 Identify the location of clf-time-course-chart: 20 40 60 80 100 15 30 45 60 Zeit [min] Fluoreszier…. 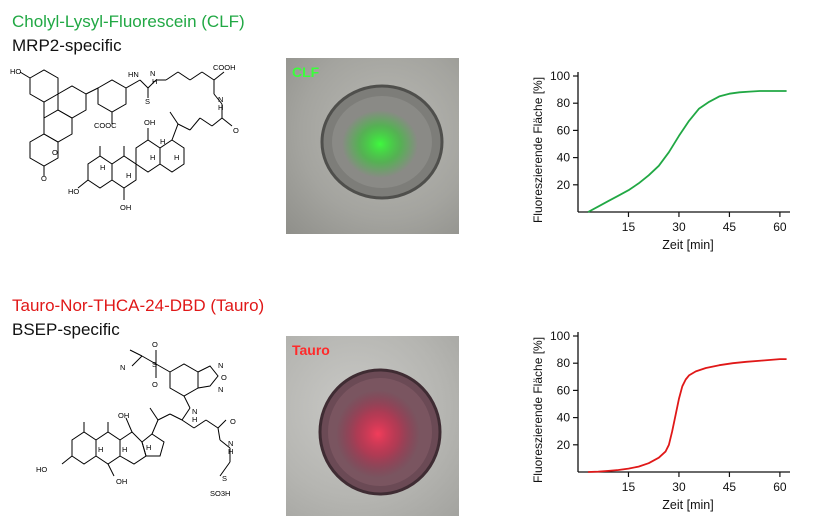
(660, 160).